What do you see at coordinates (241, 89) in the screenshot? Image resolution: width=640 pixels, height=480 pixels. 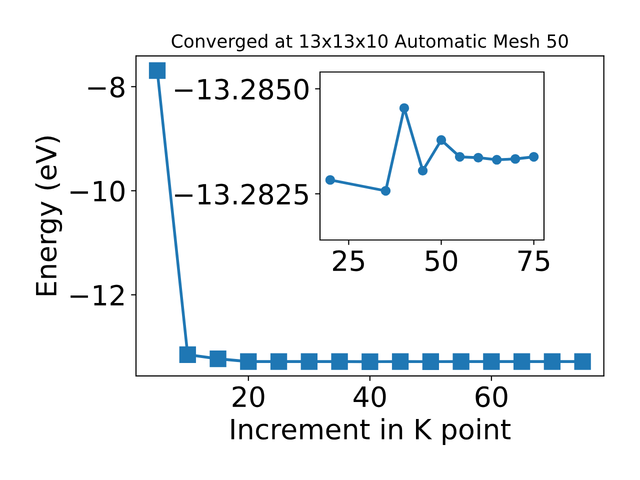 I see `y-tick-label: −13.2850` at bounding box center [241, 89].